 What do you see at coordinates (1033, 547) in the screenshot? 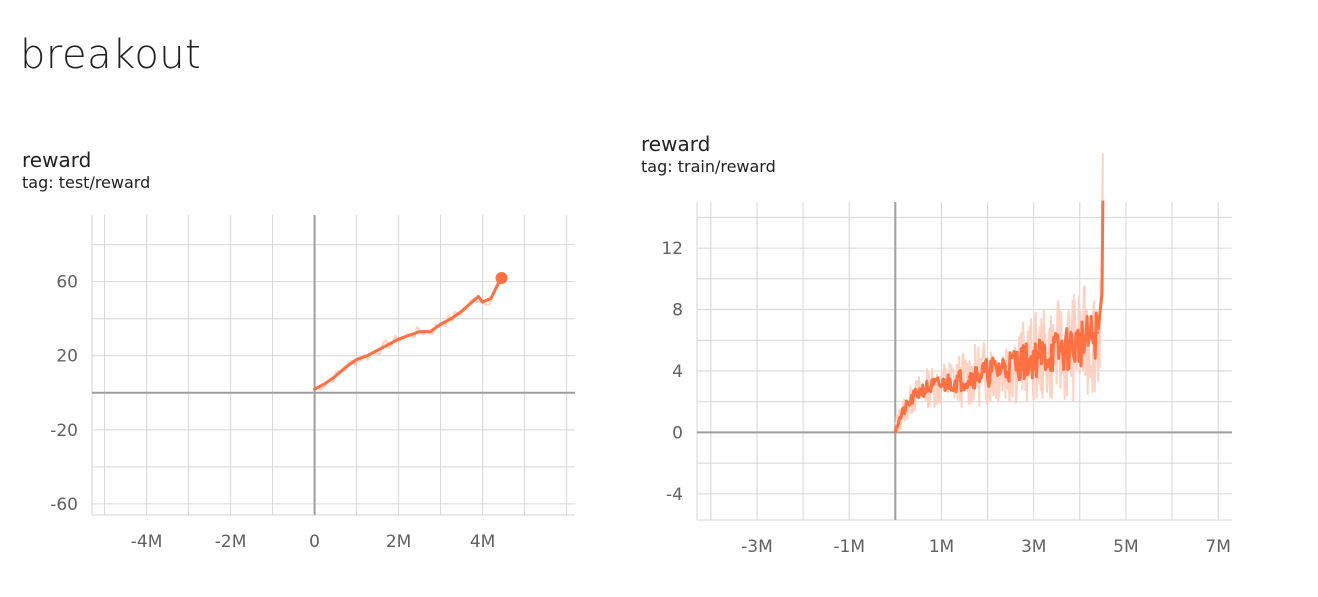
I see `x-tick-label: 3M` at bounding box center [1033, 547].